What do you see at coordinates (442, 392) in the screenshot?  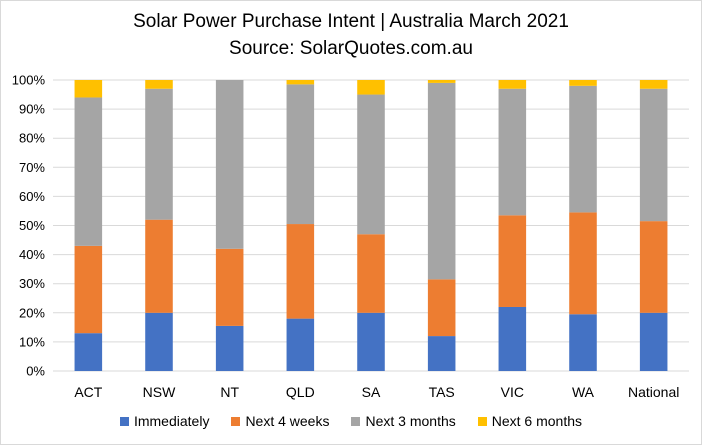 I see `x-tick-label: TAS` at bounding box center [442, 392].